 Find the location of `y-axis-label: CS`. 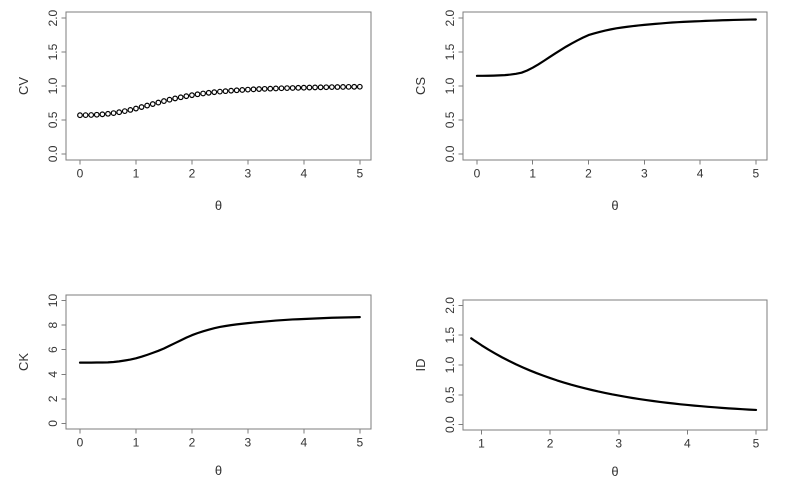

y-axis-label: CS is located at coordinates (420, 86).